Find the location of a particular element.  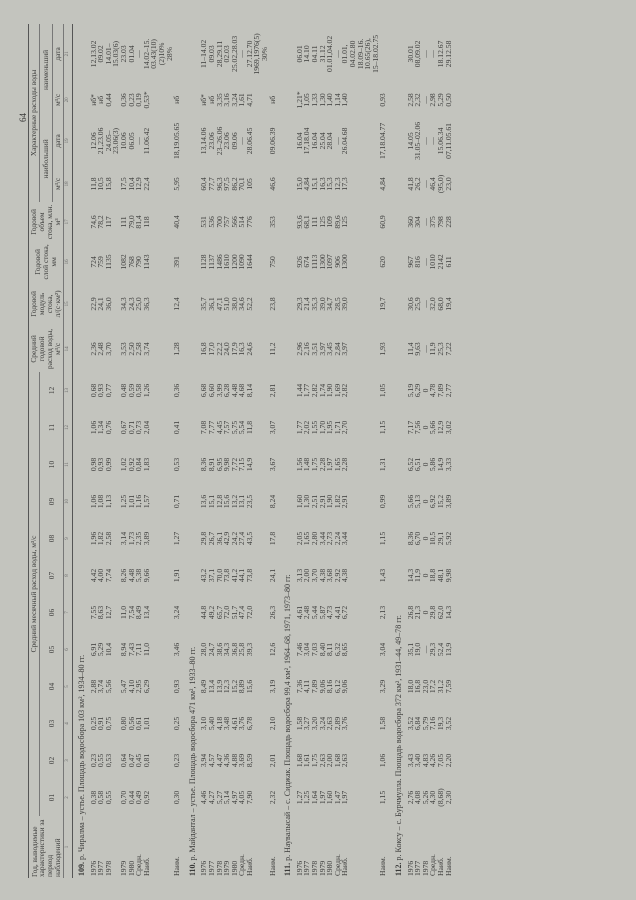

header-month: 10 is located at coordinates (51, 464).